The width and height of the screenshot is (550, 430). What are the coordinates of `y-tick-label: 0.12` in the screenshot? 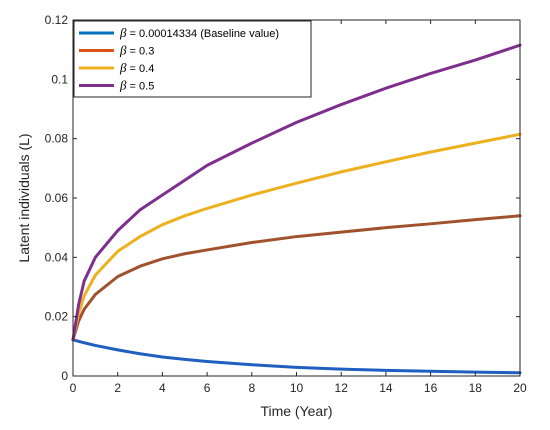 It's located at (57, 20).